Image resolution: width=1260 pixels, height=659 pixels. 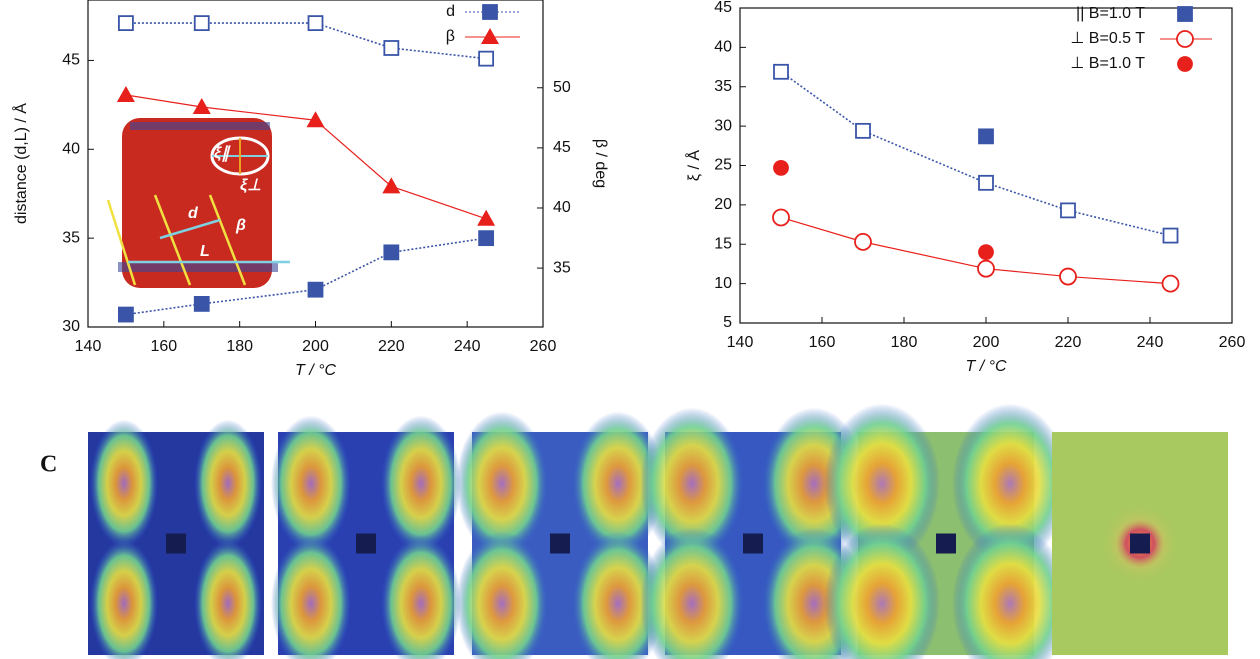 What do you see at coordinates (562, 207) in the screenshot?
I see `y2-tick-label: 40` at bounding box center [562, 207].